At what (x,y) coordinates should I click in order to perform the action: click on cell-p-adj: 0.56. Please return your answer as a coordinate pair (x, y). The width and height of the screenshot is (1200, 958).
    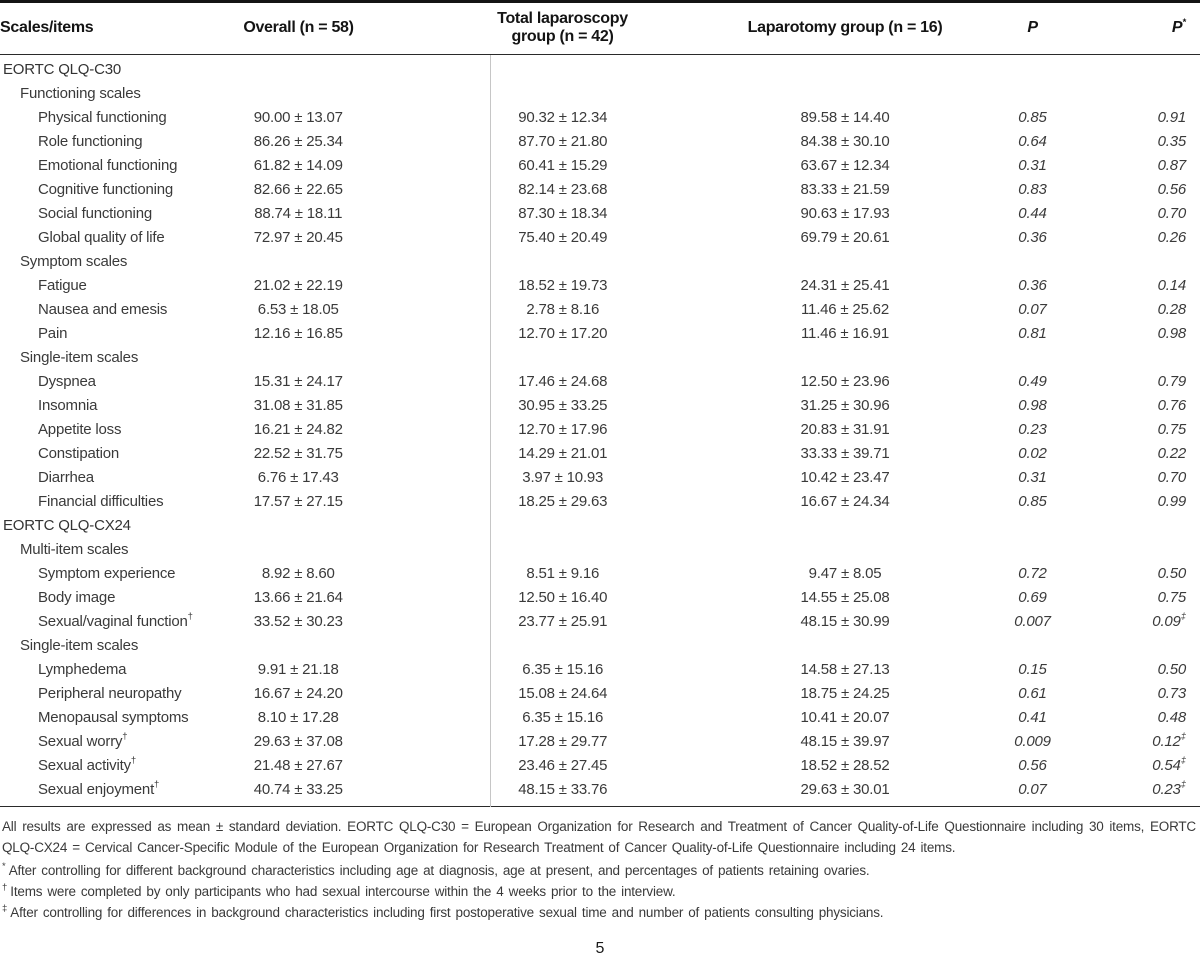
    Looking at the image, I should click on (1172, 189).